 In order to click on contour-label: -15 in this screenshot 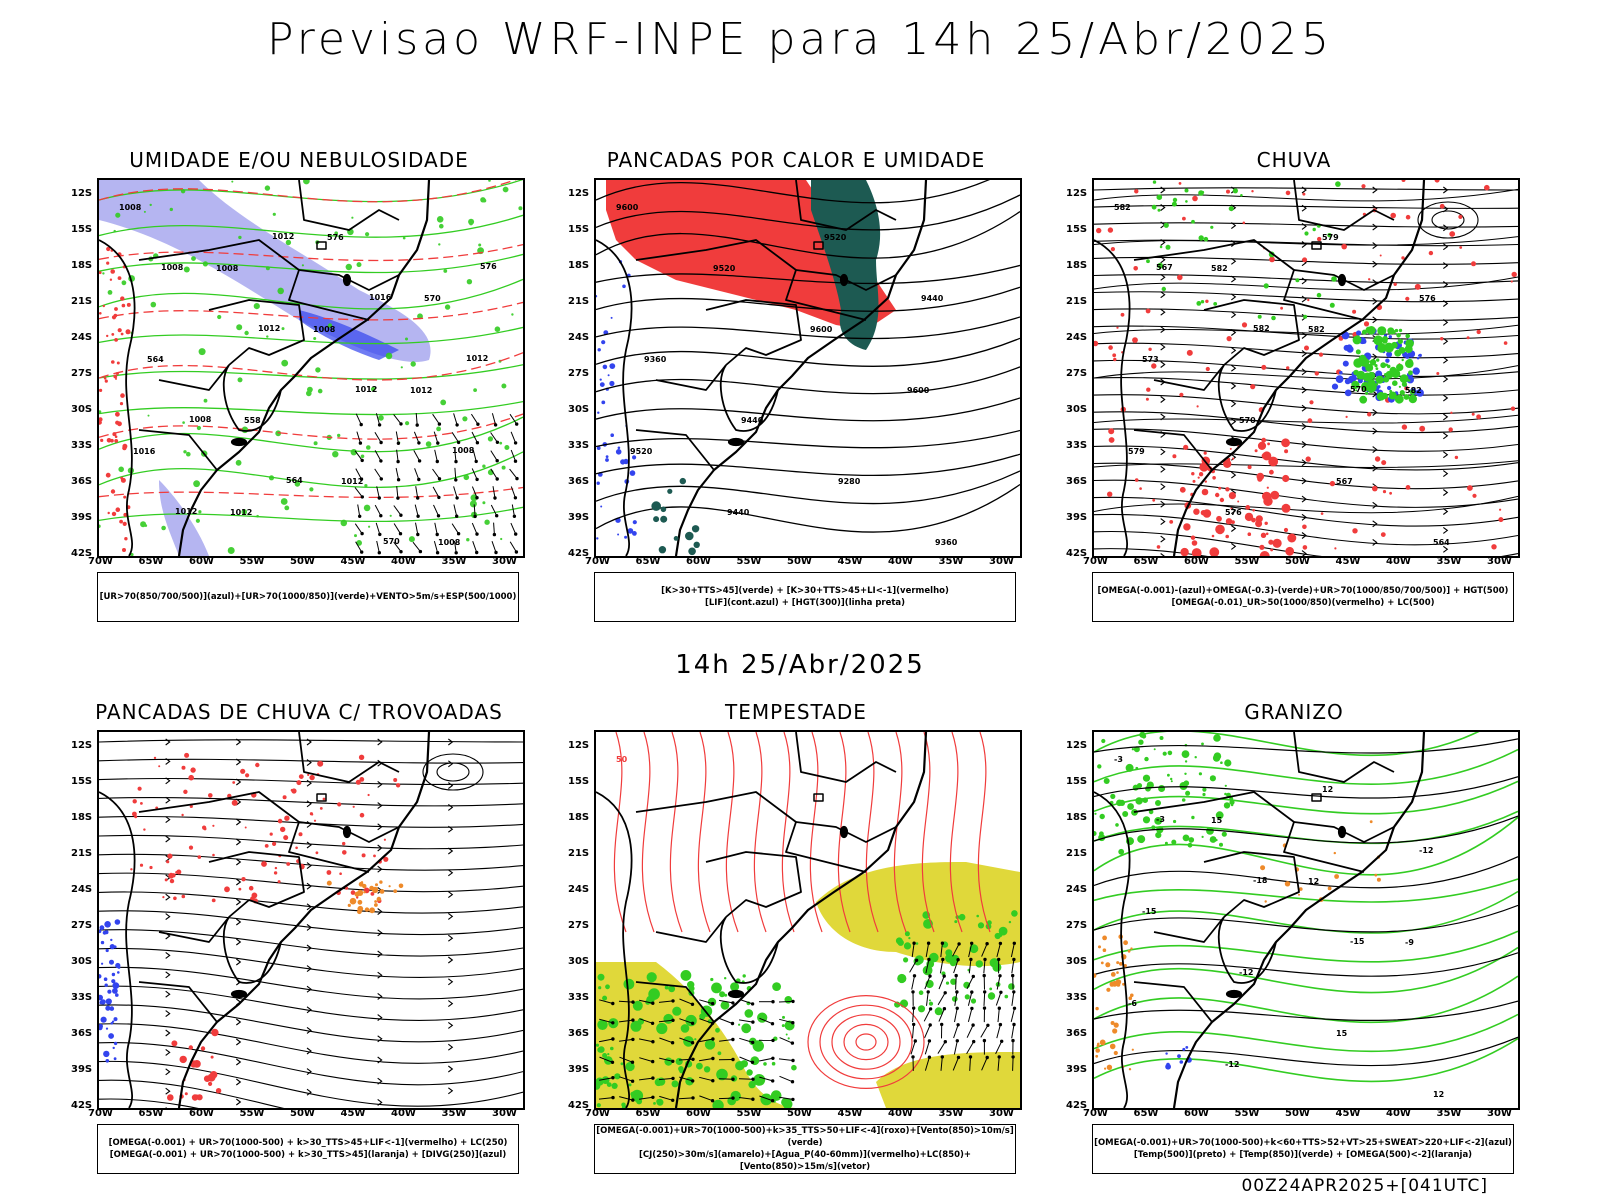, I will do `click(1357, 941)`.